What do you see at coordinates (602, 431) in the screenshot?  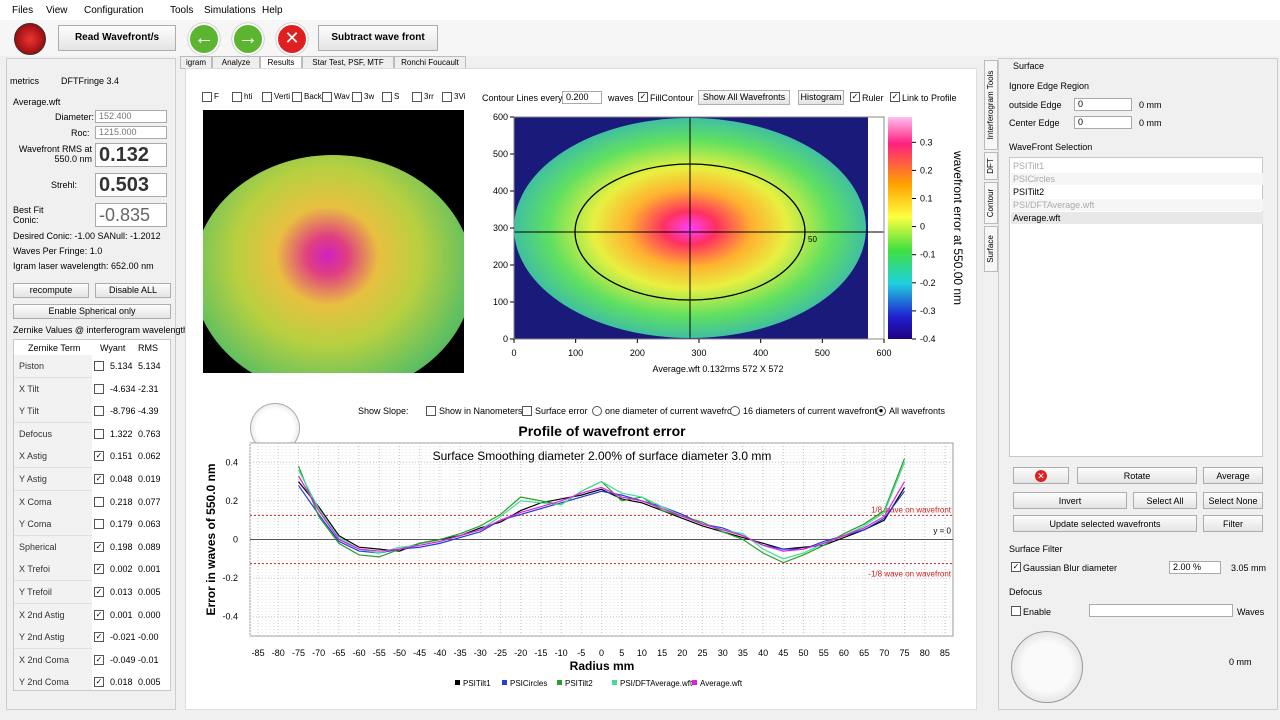 I see `chart-title: Profile of wavefront error` at bounding box center [602, 431].